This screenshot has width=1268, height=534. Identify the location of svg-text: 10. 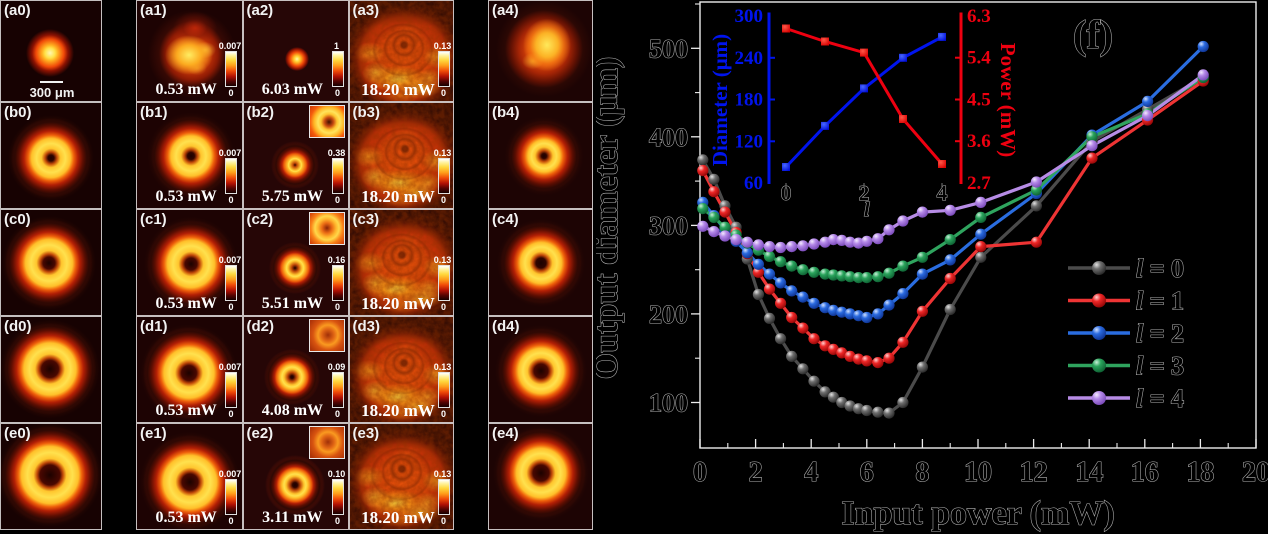
(978, 472).